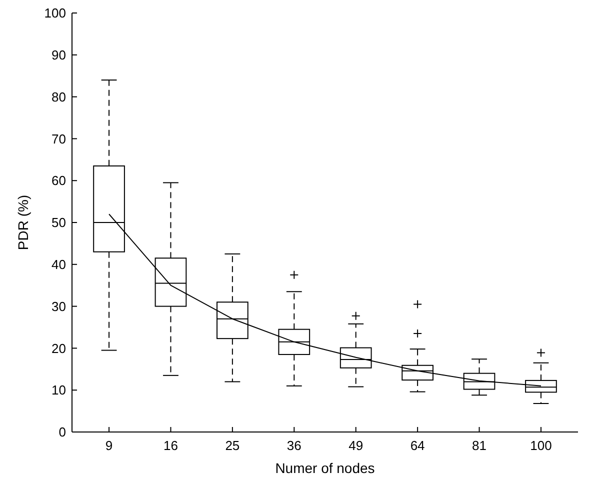  I want to click on y-tick-label: 10, so click(59, 390).